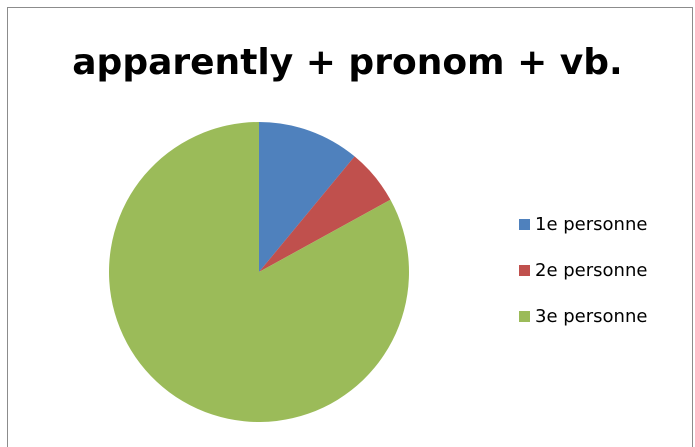 Image resolution: width=695 pixels, height=447 pixels. What do you see at coordinates (591, 270) in the screenshot?
I see `legend-label-2: 2e personne` at bounding box center [591, 270].